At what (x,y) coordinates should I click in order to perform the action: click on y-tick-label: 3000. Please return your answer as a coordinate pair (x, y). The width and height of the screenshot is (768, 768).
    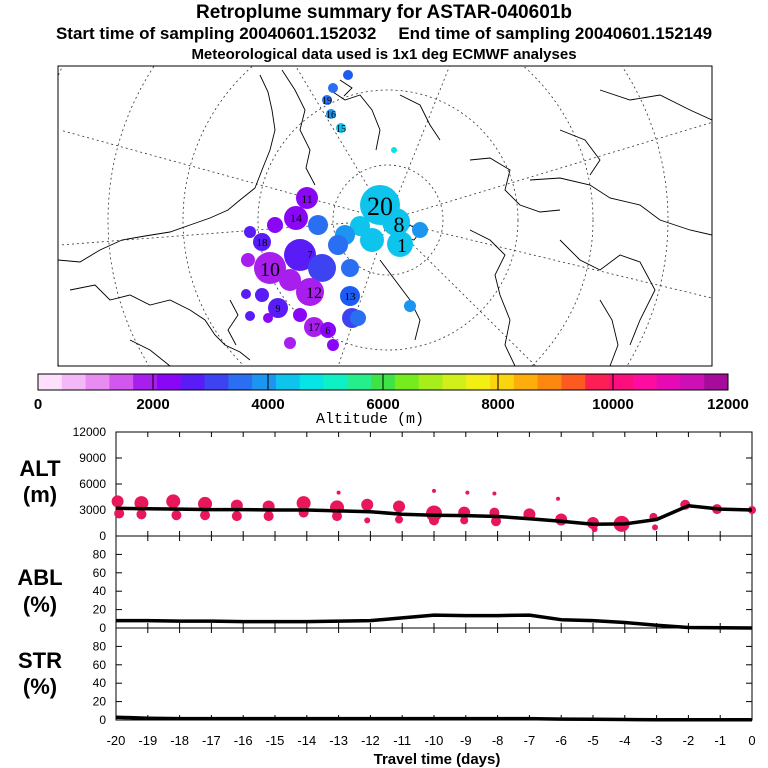
    Looking at the image, I should click on (92, 510).